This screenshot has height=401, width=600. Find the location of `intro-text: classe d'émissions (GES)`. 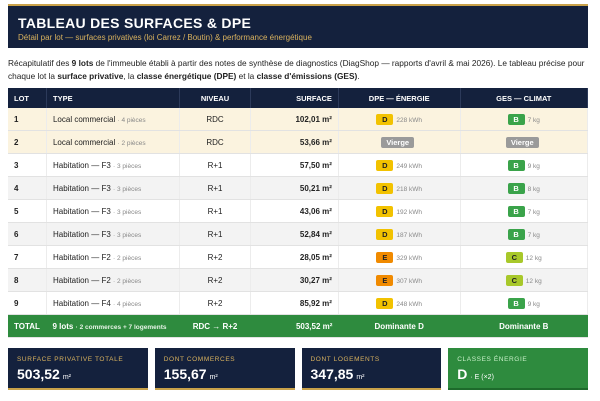

intro-text: classe d'émissions (GES) is located at coordinates (307, 76).